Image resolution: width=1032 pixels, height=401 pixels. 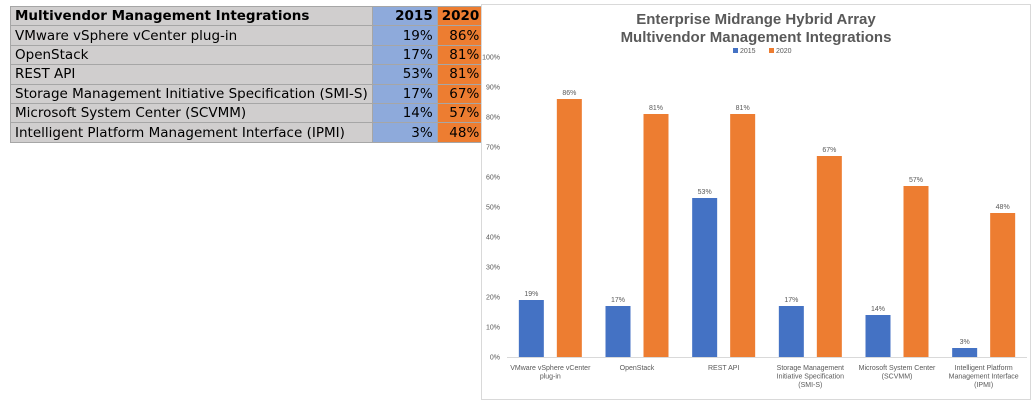 What do you see at coordinates (618, 300) in the screenshot?
I see `data-label-2015-1: 17%` at bounding box center [618, 300].